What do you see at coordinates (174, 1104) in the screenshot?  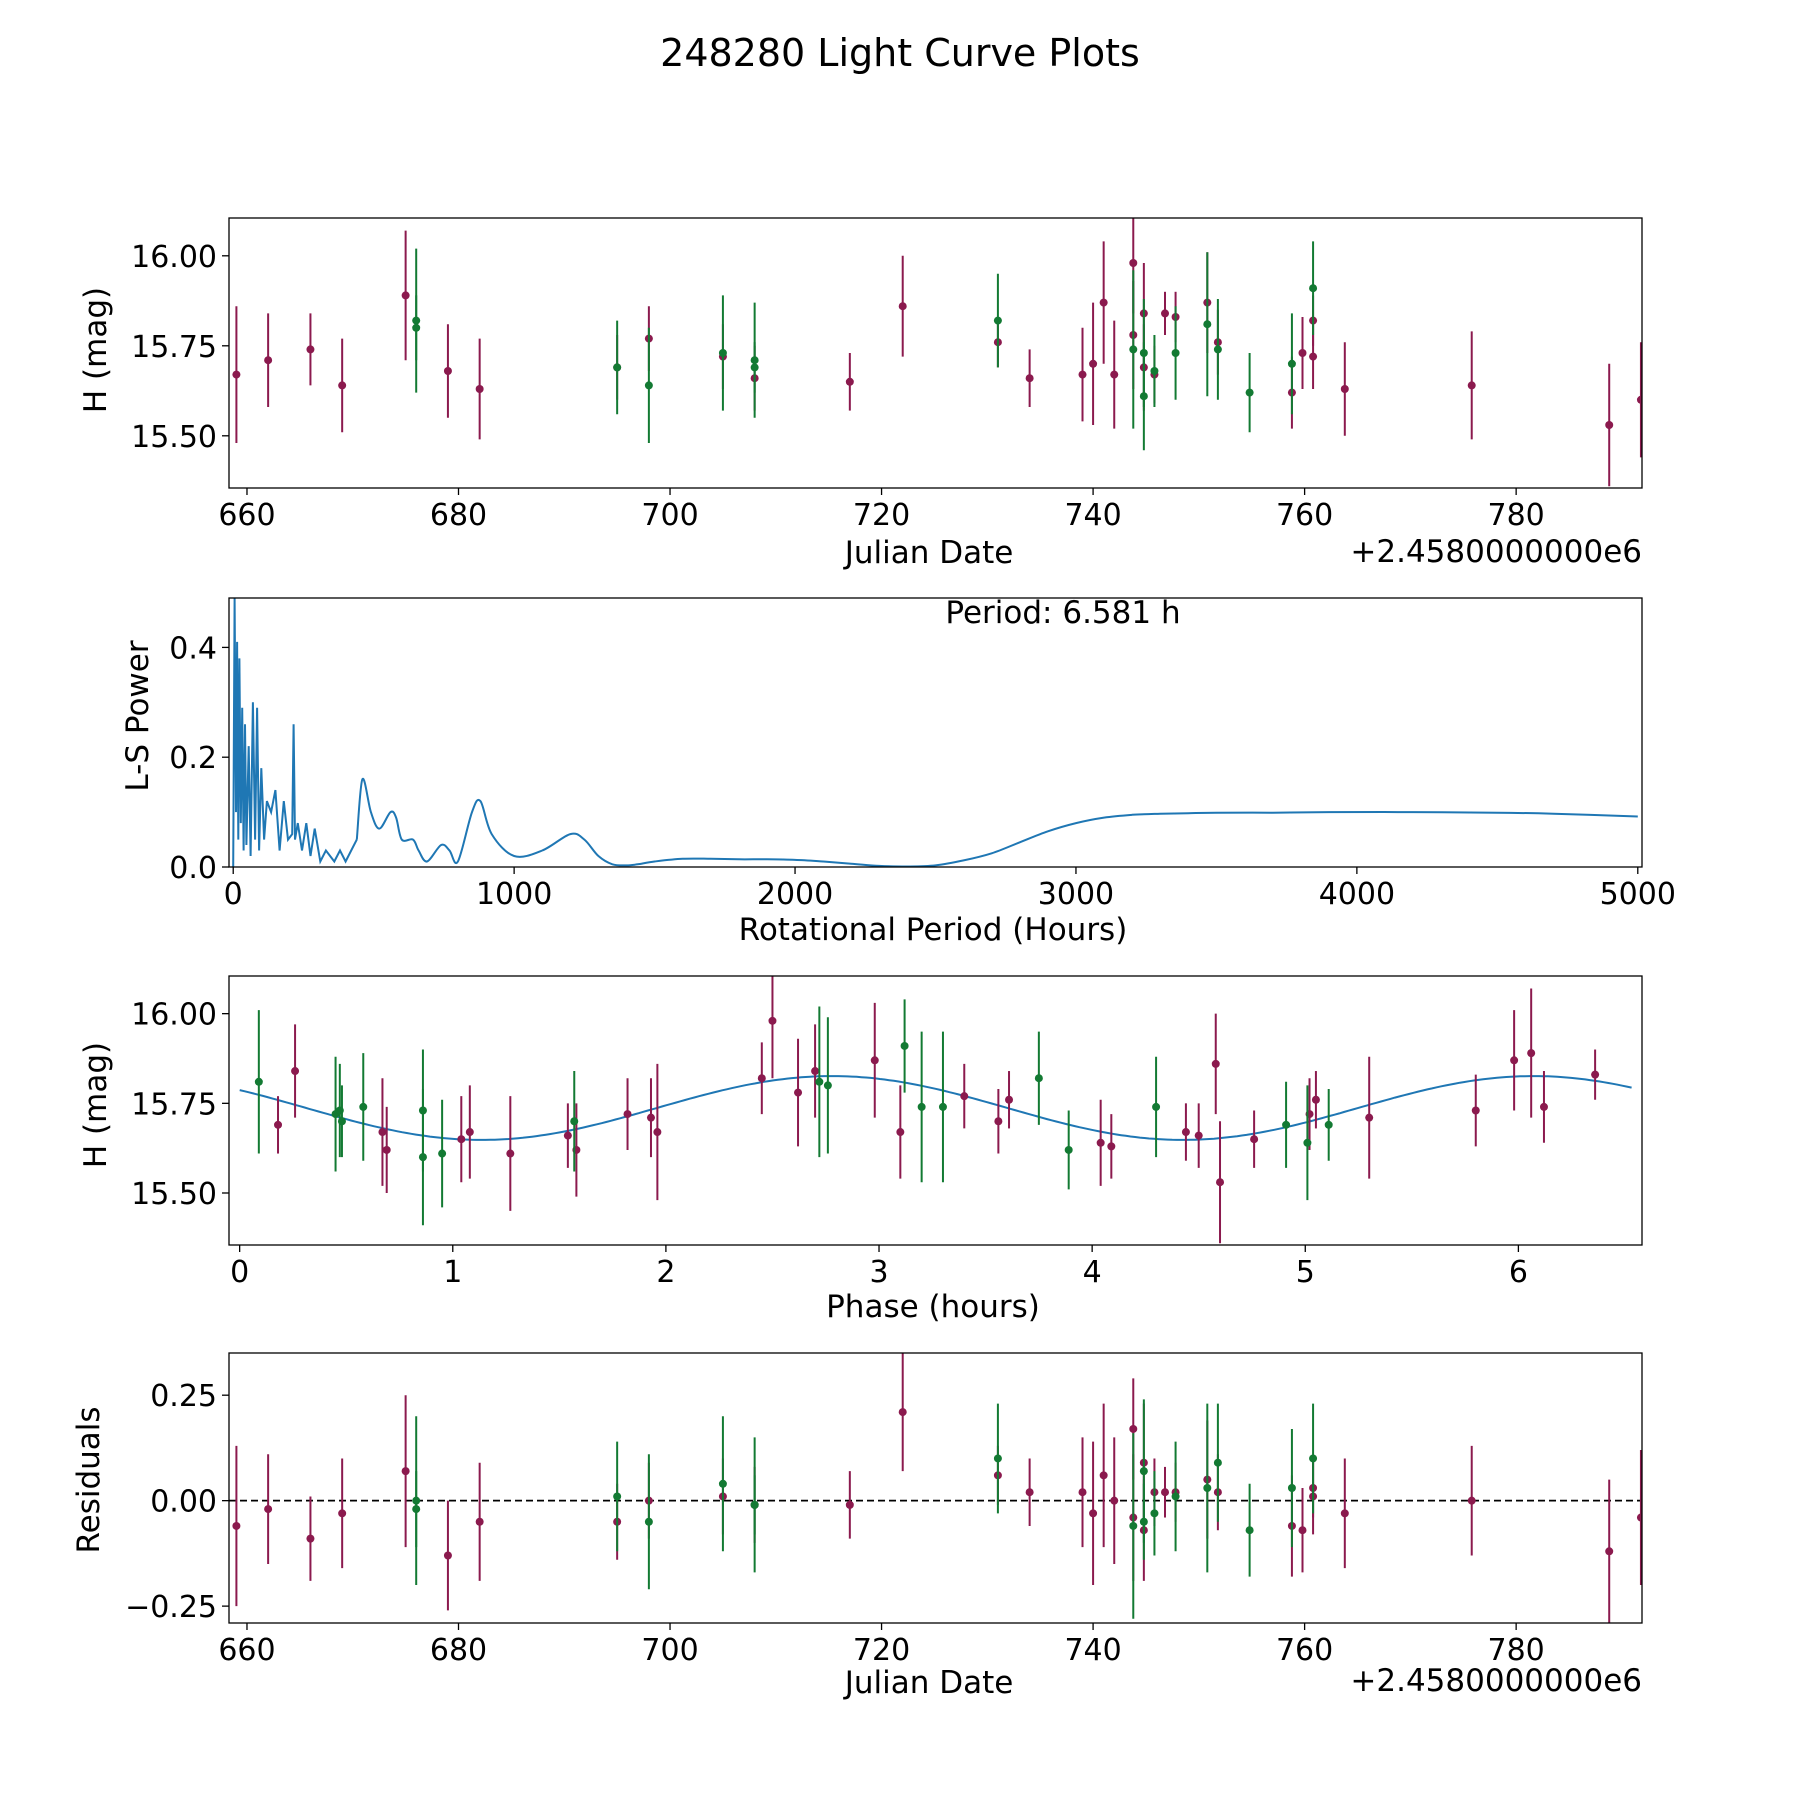 I see `y-tick-label: 15.75` at bounding box center [174, 1104].